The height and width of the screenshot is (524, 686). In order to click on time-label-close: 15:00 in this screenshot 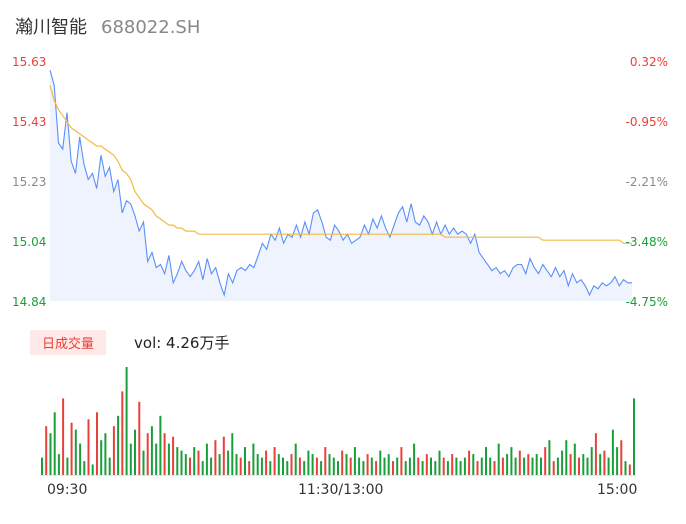, I will do `click(617, 490)`.